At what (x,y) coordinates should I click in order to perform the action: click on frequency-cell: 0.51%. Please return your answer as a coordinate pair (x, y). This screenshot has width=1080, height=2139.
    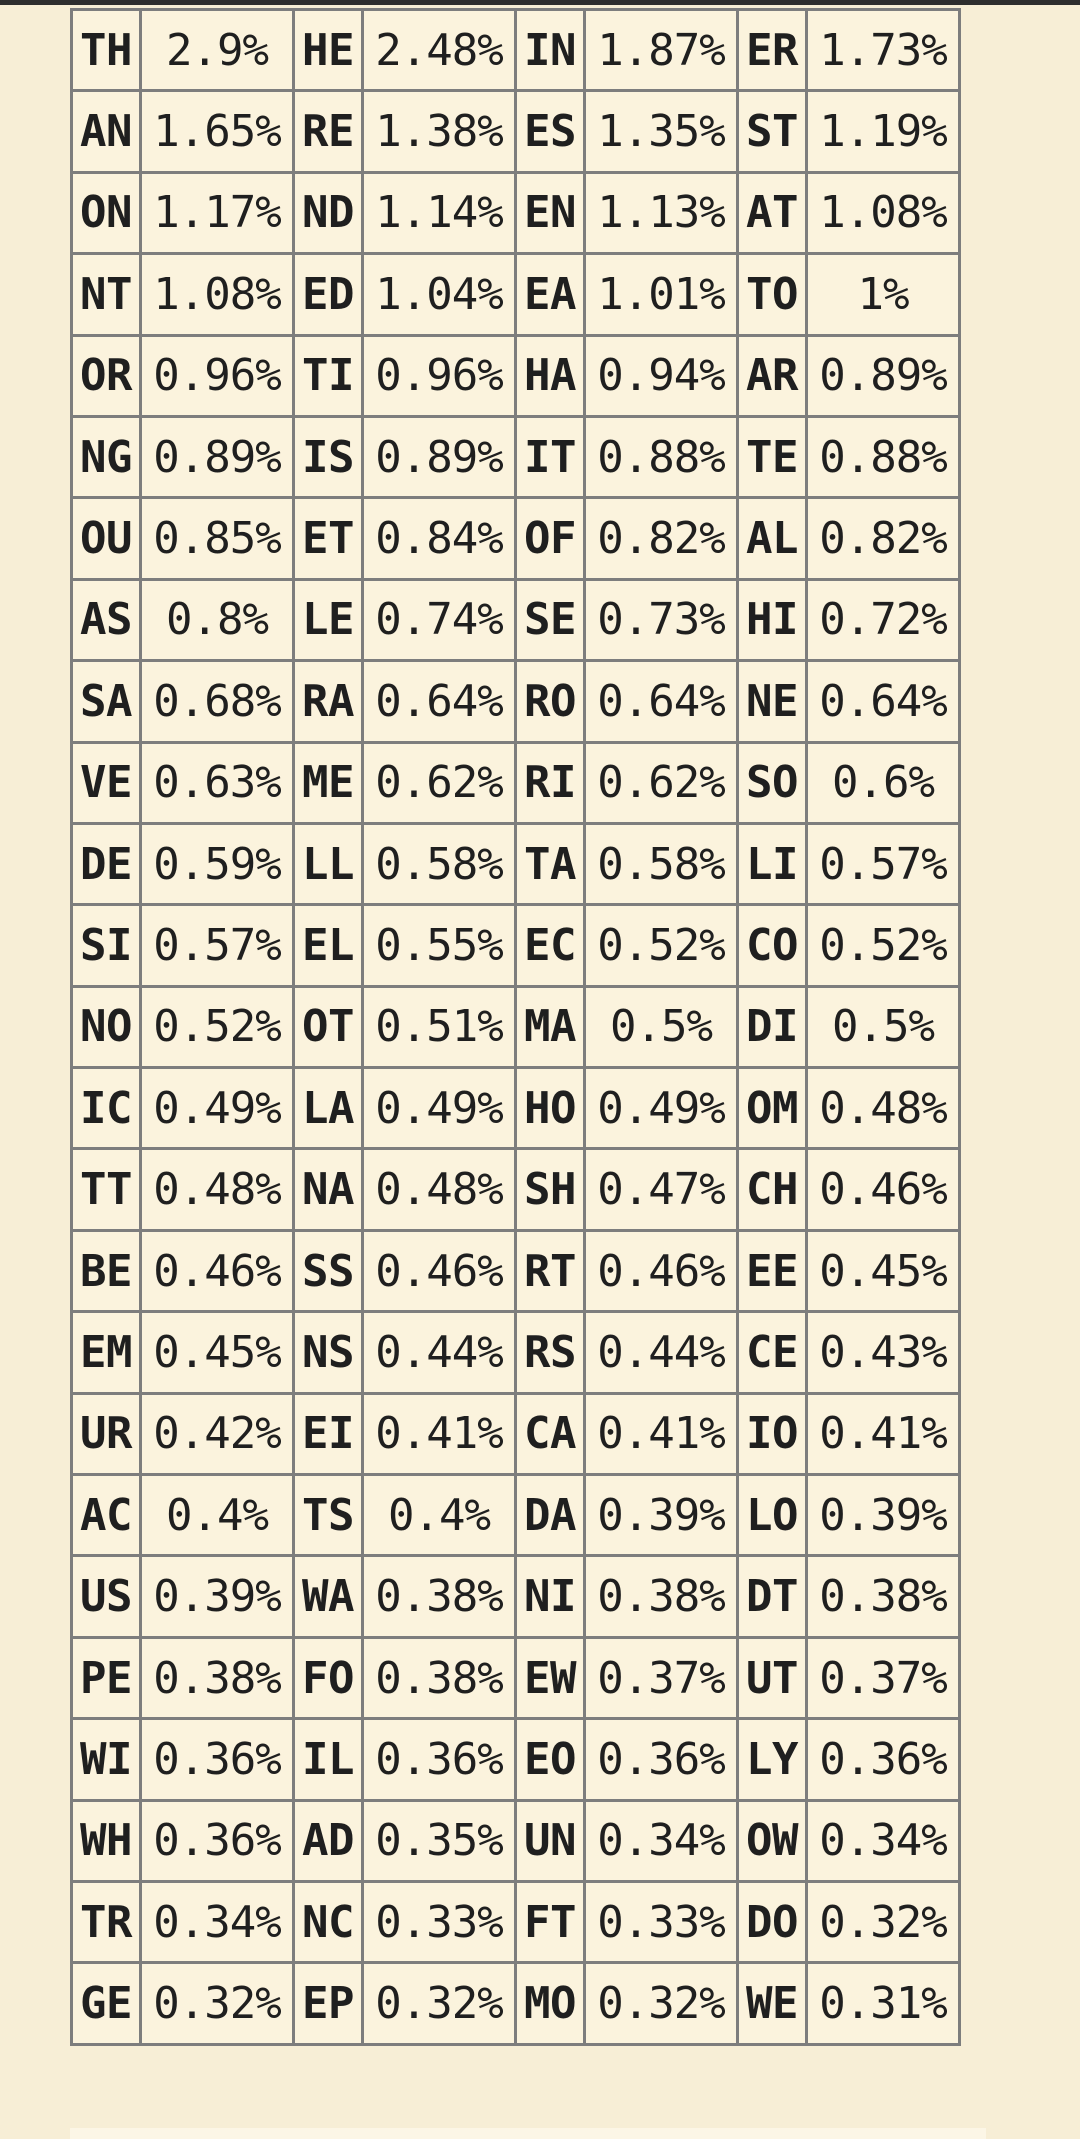
    Looking at the image, I should click on (439, 1027).